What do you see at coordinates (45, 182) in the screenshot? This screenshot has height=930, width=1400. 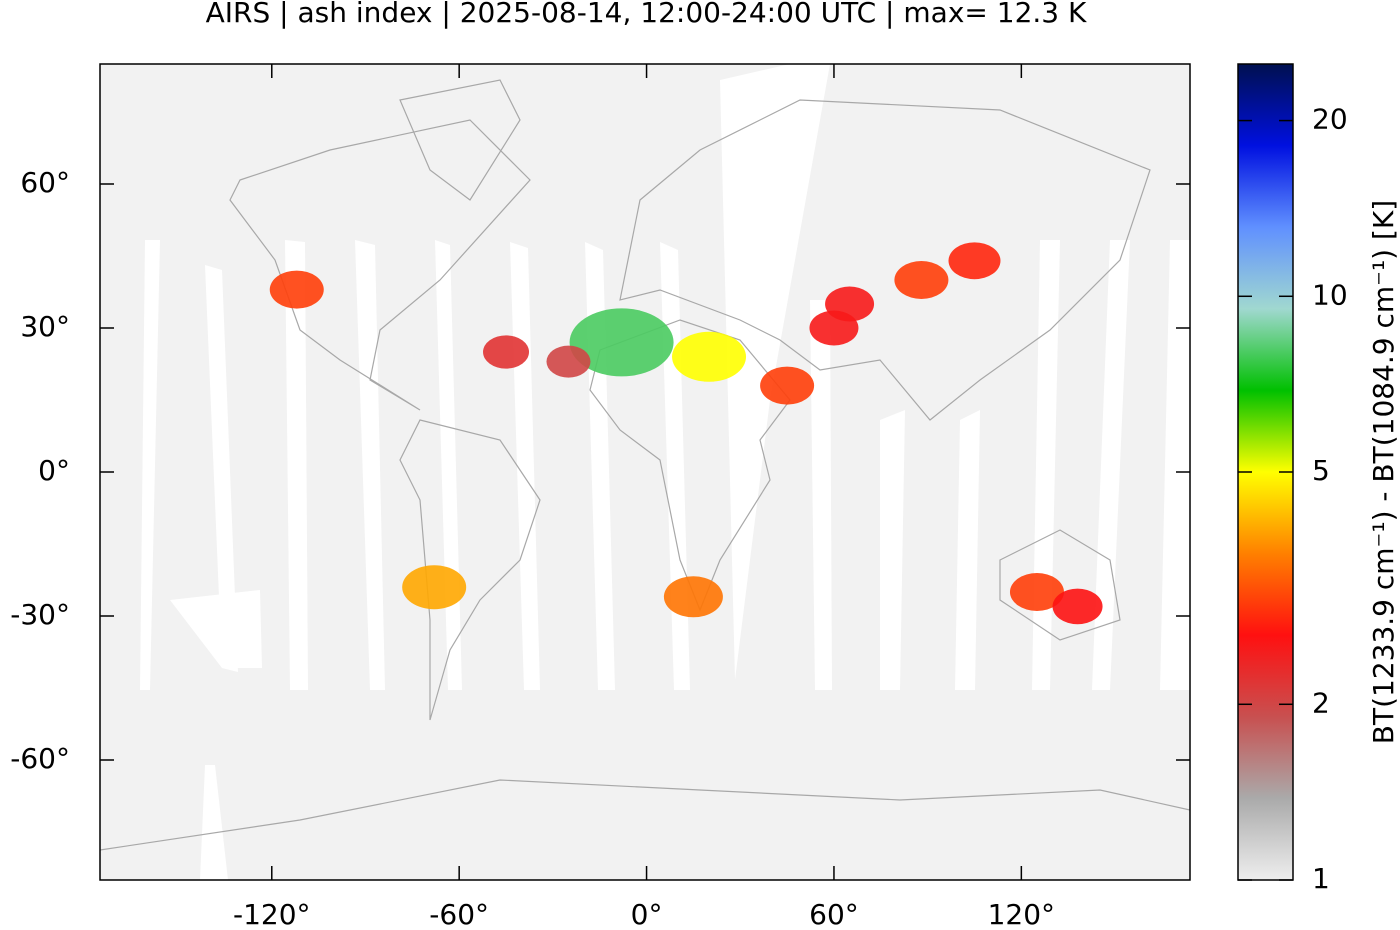 I see `y-tick-label: 60°` at bounding box center [45, 182].